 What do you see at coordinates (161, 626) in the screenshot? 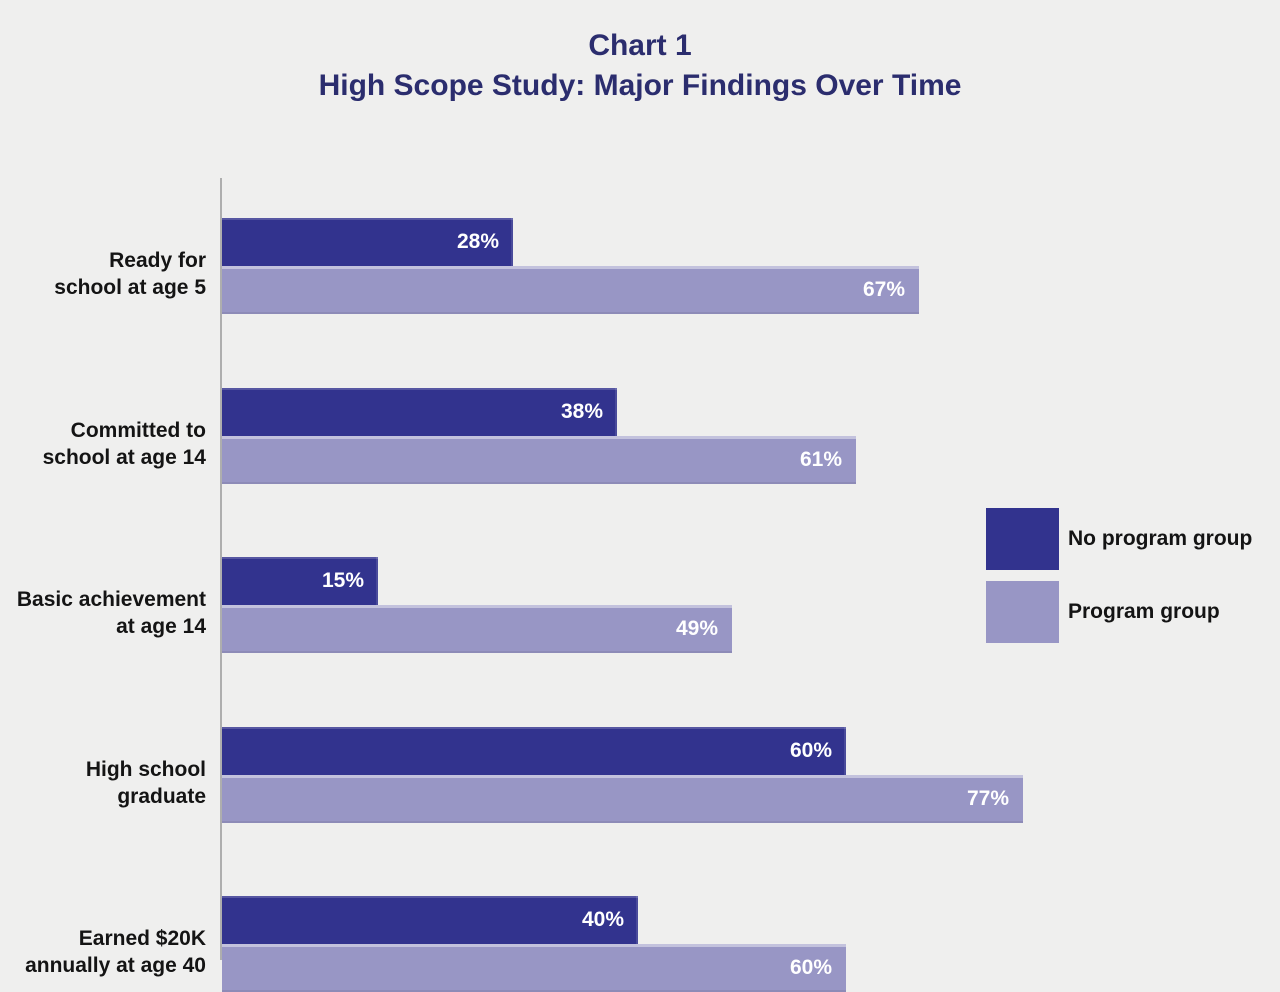
I see `category-label-line: at age 14` at bounding box center [161, 626].